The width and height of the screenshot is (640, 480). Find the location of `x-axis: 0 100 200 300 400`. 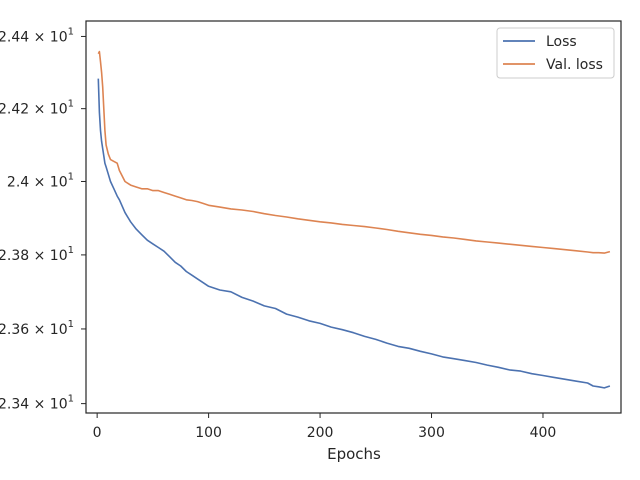

x-axis: 0 100 200 300 400 is located at coordinates (325, 427).